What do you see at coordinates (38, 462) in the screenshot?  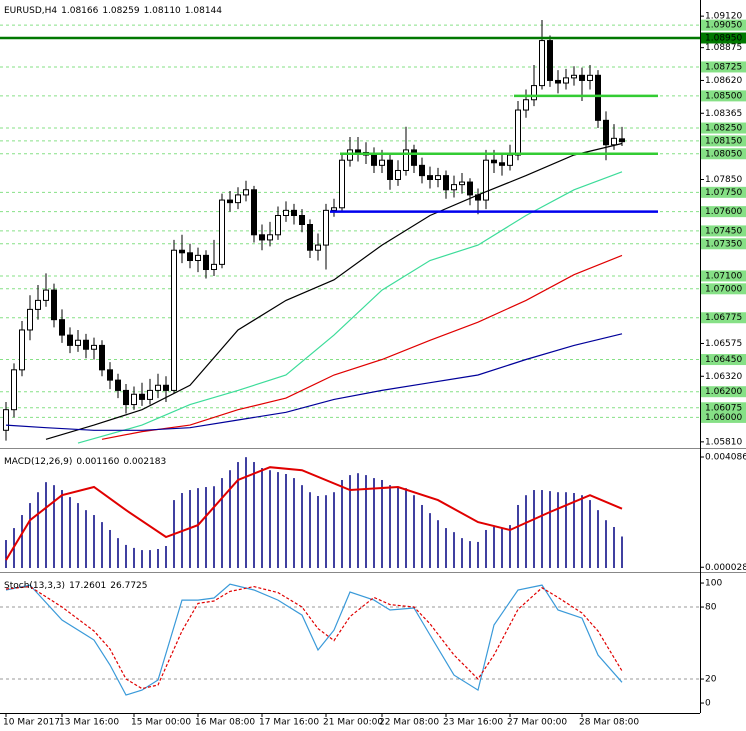 I see `pane-title-name: MACD(12,26,9)` at bounding box center [38, 462].